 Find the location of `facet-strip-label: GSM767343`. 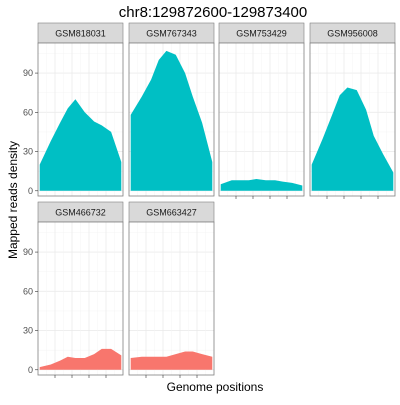

facet-strip-label: GSM767343 is located at coordinates (171, 34).